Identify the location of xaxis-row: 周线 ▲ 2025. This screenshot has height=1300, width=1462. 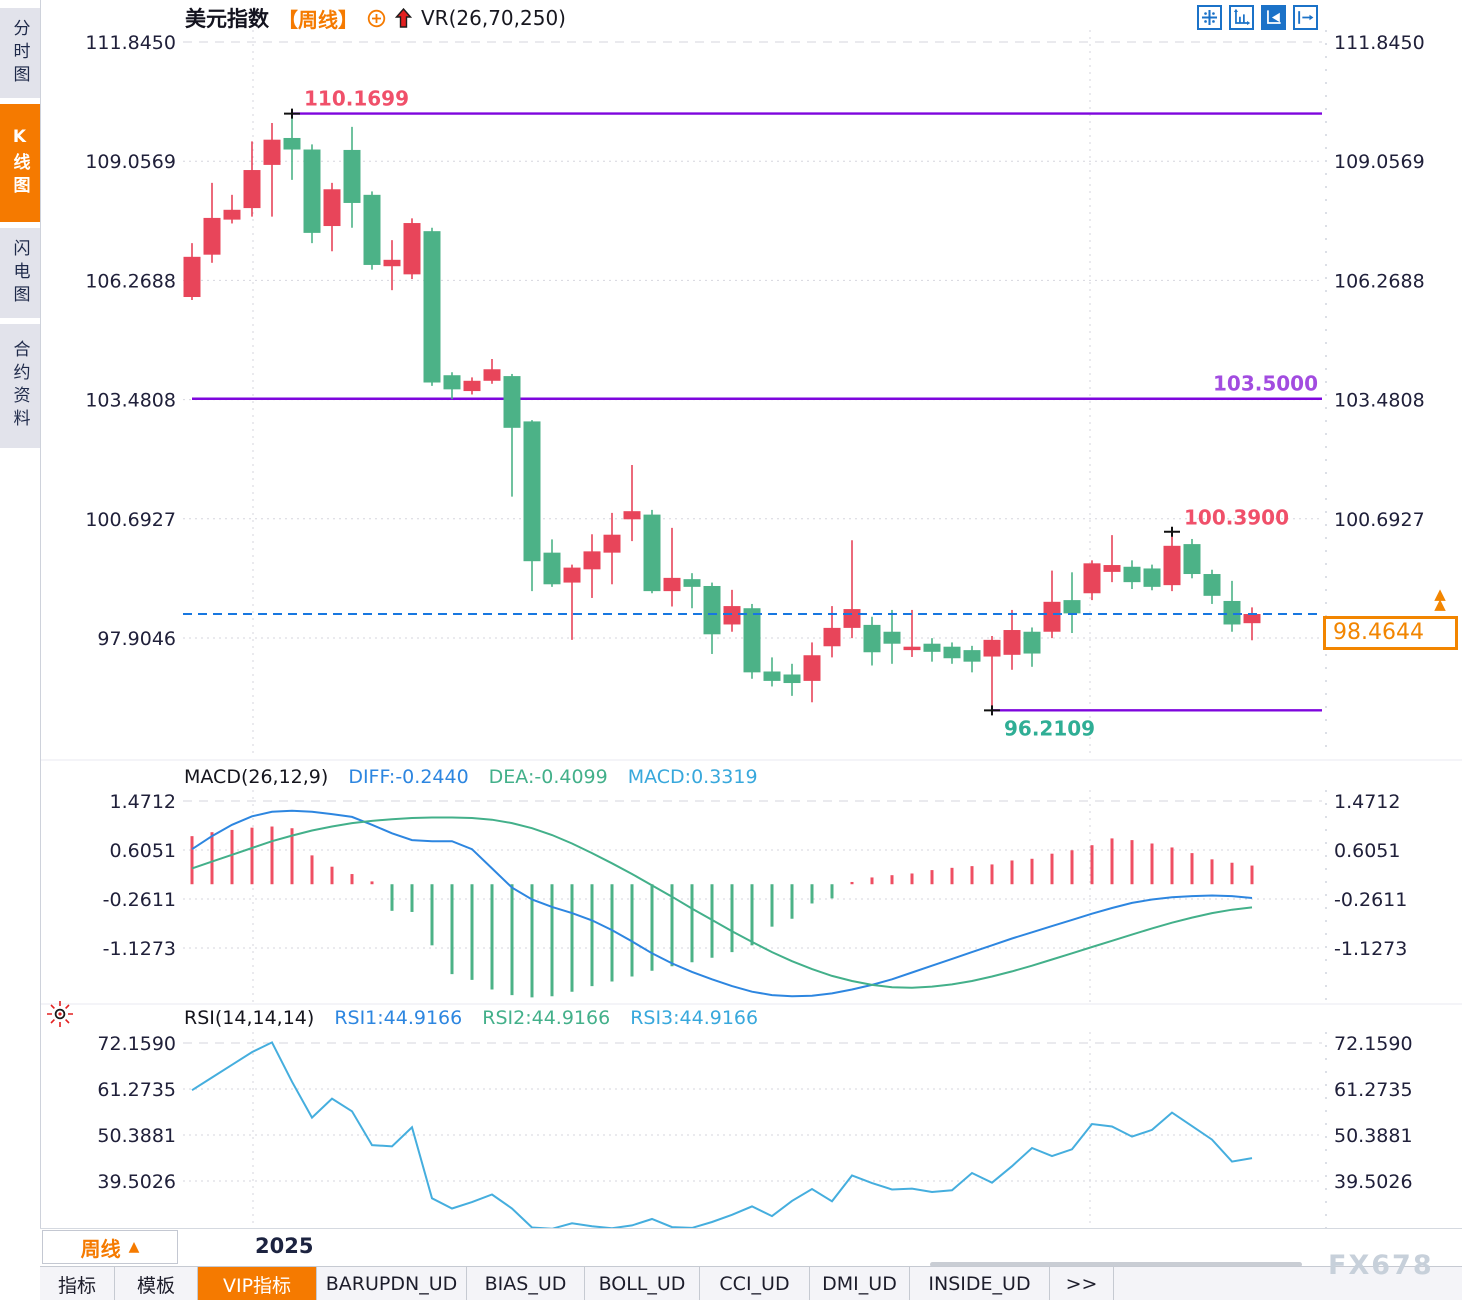
(751, 1247).